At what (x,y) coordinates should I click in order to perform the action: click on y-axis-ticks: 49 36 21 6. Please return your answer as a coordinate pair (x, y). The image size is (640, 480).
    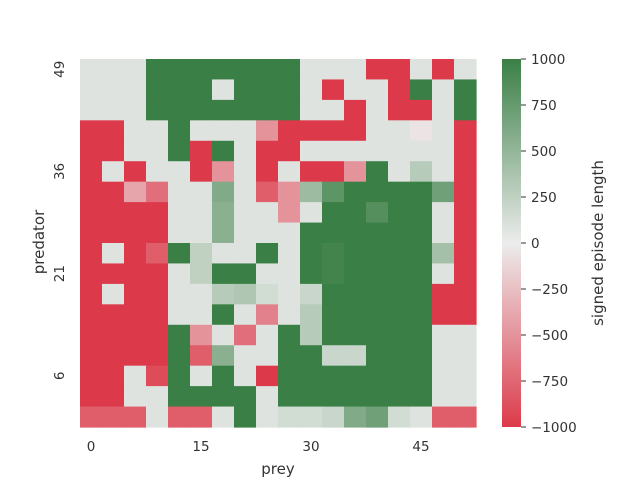
    Looking at the image, I should click on (60, 221).